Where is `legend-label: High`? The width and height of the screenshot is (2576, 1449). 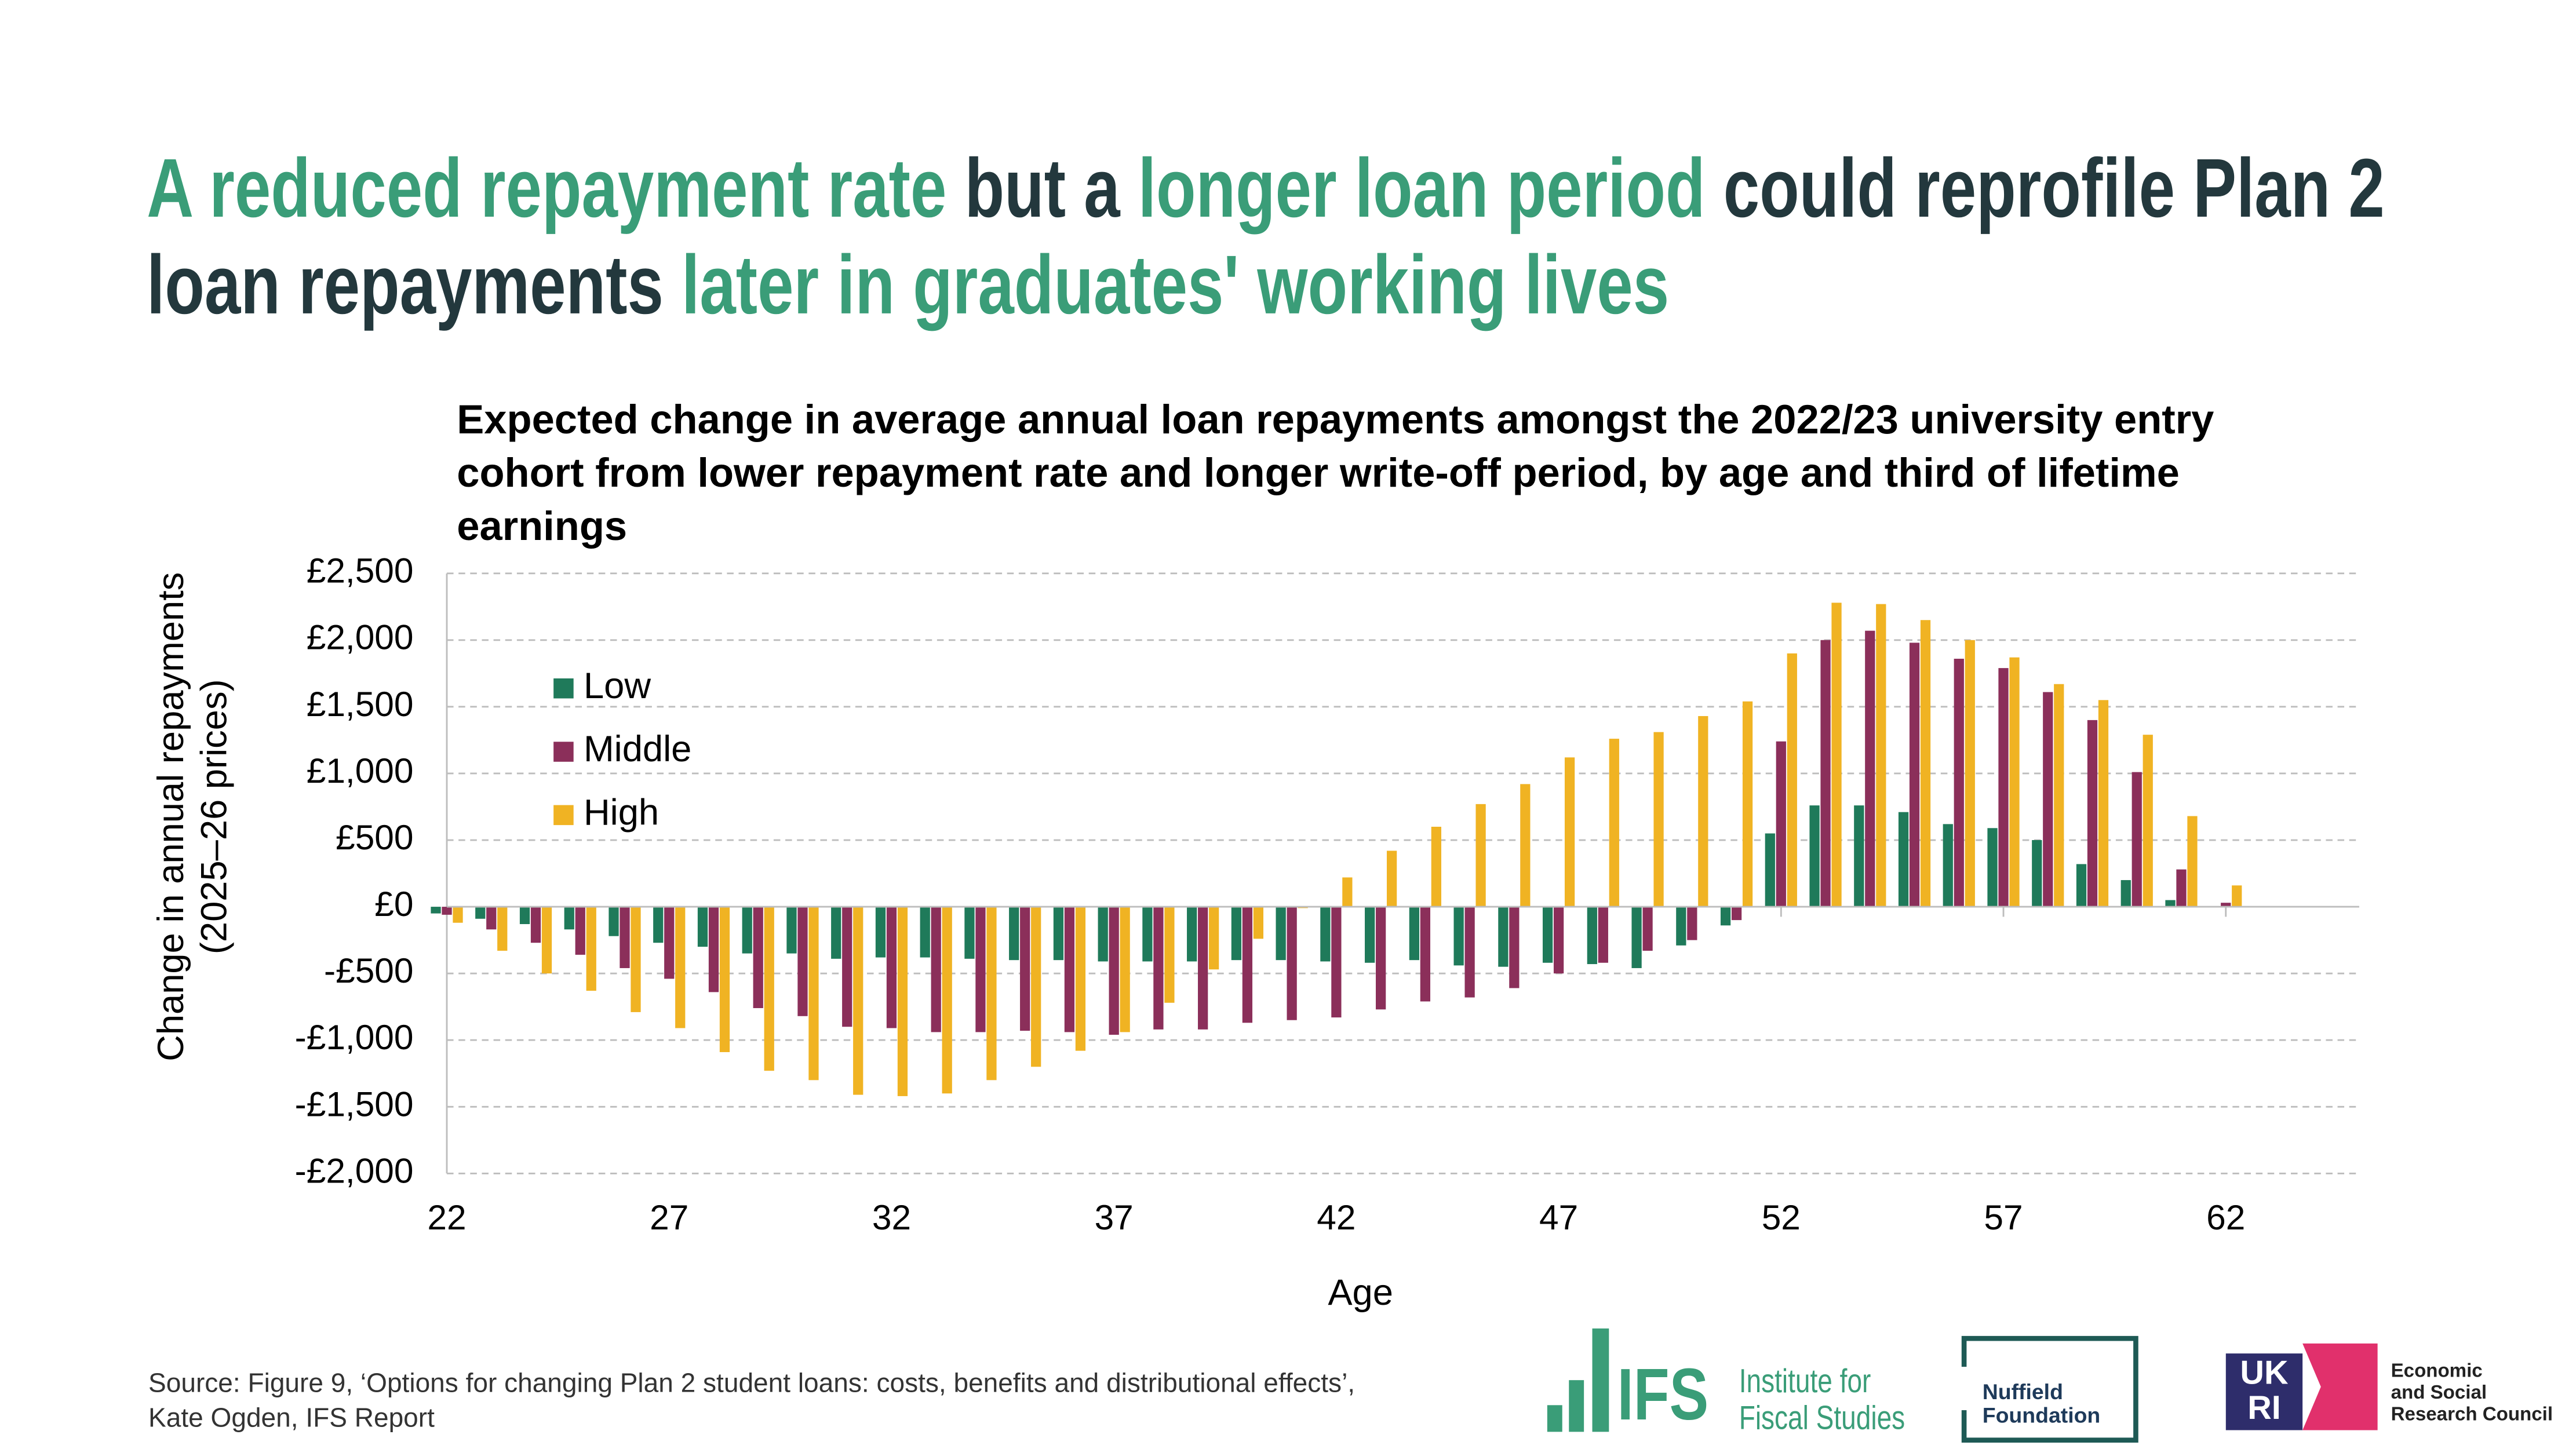 legend-label: High is located at coordinates (621, 813).